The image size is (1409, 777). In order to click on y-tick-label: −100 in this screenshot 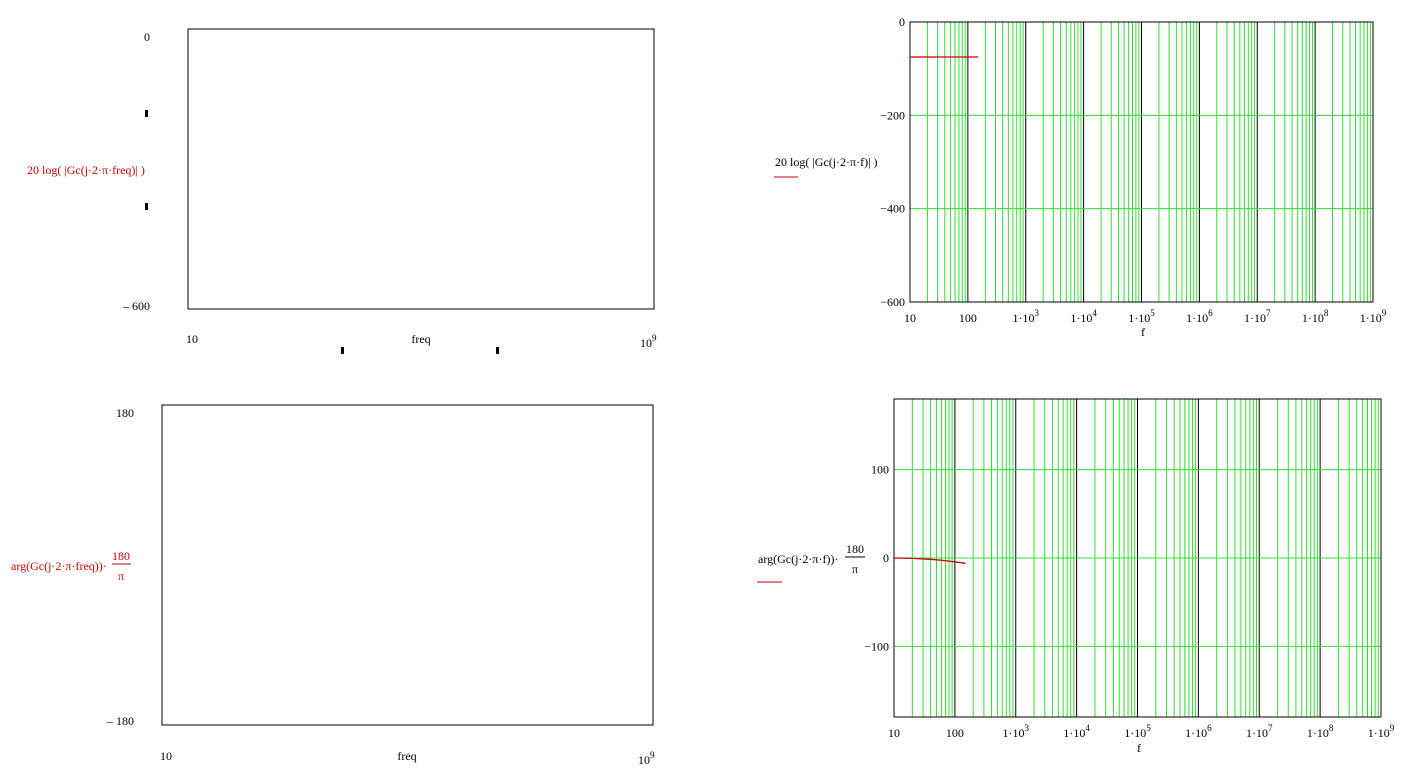, I will do `click(876, 646)`.